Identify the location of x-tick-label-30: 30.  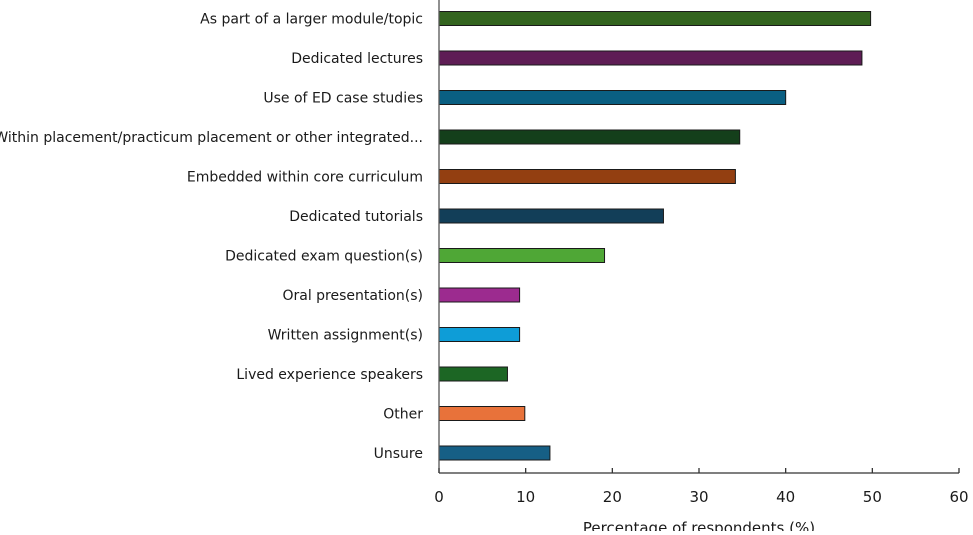
(698, 497).